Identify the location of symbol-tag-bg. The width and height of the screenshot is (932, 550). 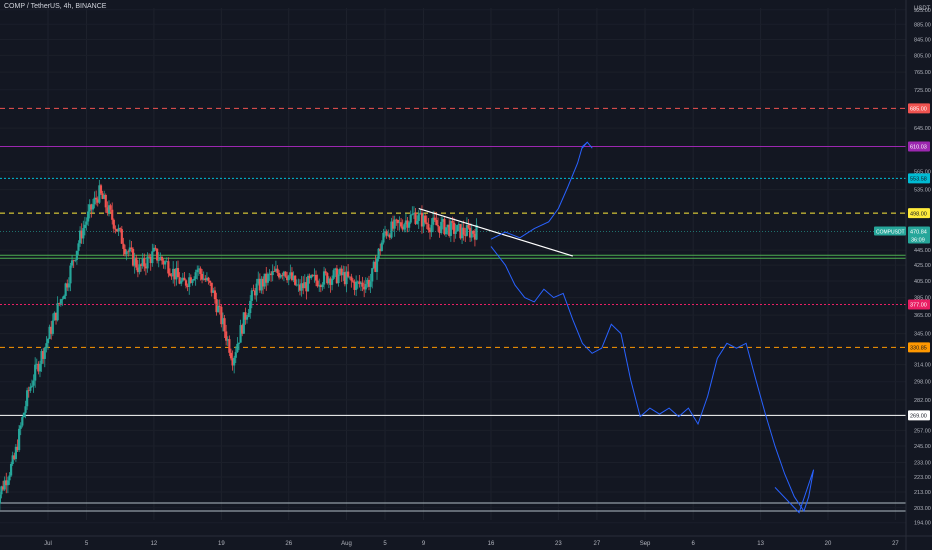
(890, 231).